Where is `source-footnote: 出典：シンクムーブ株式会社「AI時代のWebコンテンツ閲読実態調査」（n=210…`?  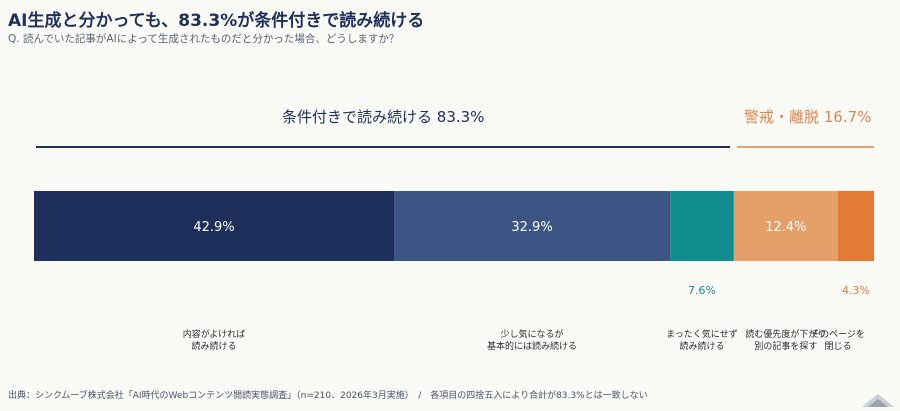 source-footnote: 出典：シンクムーブ株式会社「AI時代のWebコンテンツ閲読実態調査」（n=210… is located at coordinates (328, 396).